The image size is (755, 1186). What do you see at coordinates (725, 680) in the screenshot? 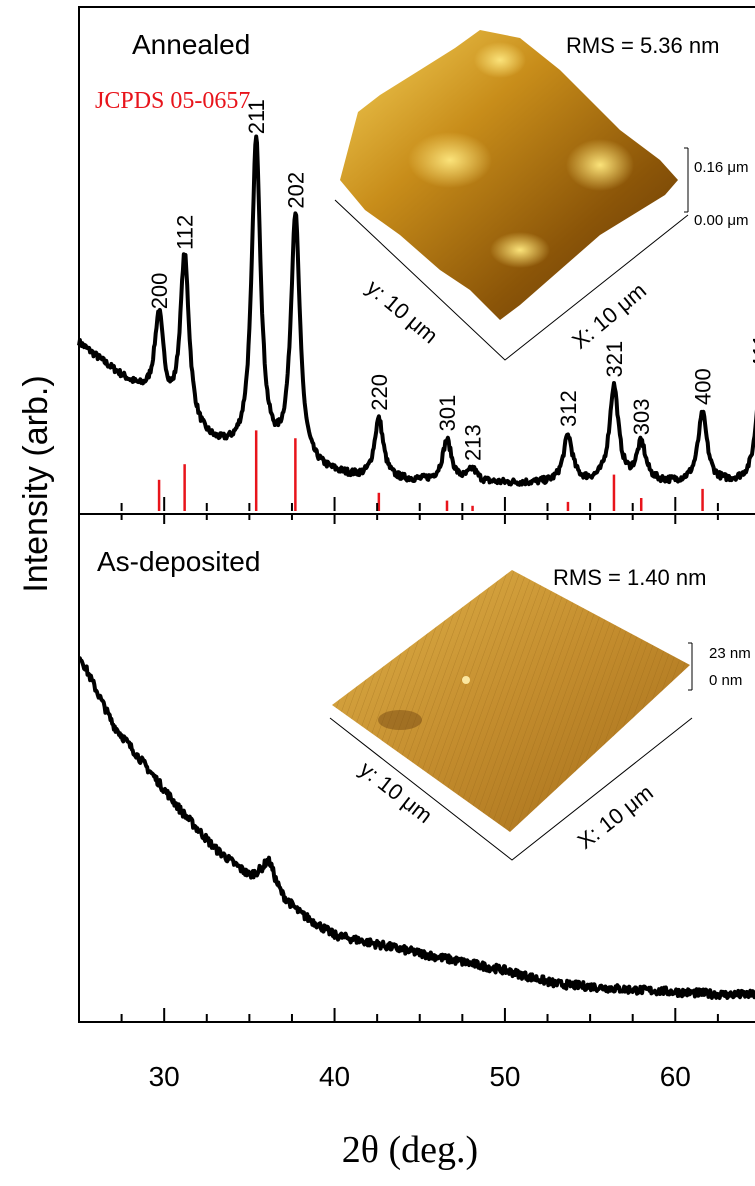
I see `z-bottom-as-deposited: 0 nm` at bounding box center [725, 680].